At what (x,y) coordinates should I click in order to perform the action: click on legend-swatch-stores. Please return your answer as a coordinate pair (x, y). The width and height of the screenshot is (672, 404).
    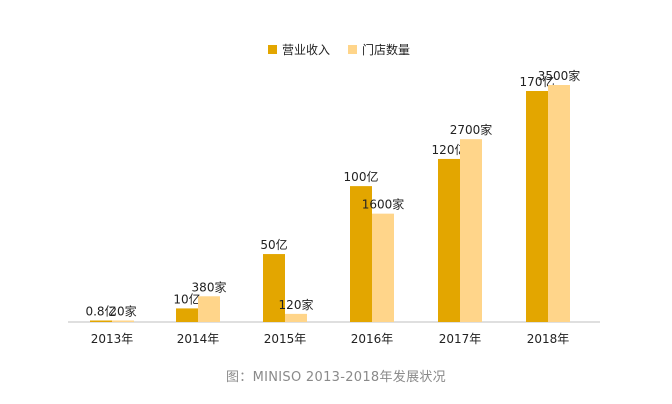
    Looking at the image, I should click on (352, 49).